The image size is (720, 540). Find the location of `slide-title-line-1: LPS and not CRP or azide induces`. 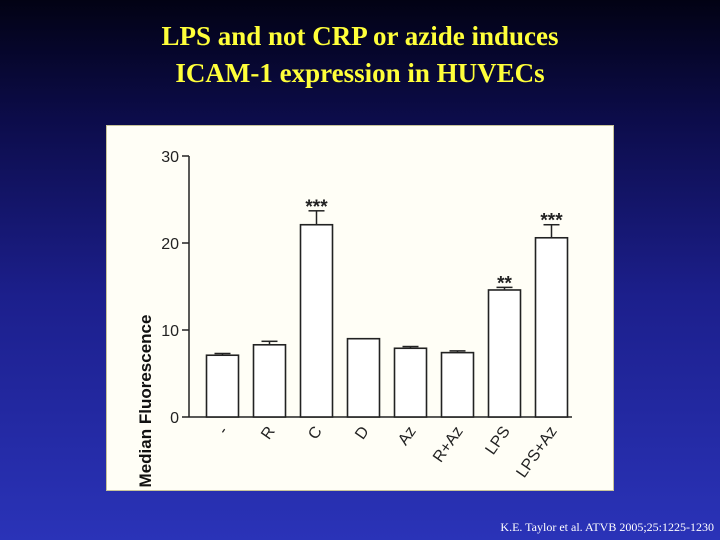

slide-title-line-1: LPS and not CRP or azide induces is located at coordinates (360, 36).